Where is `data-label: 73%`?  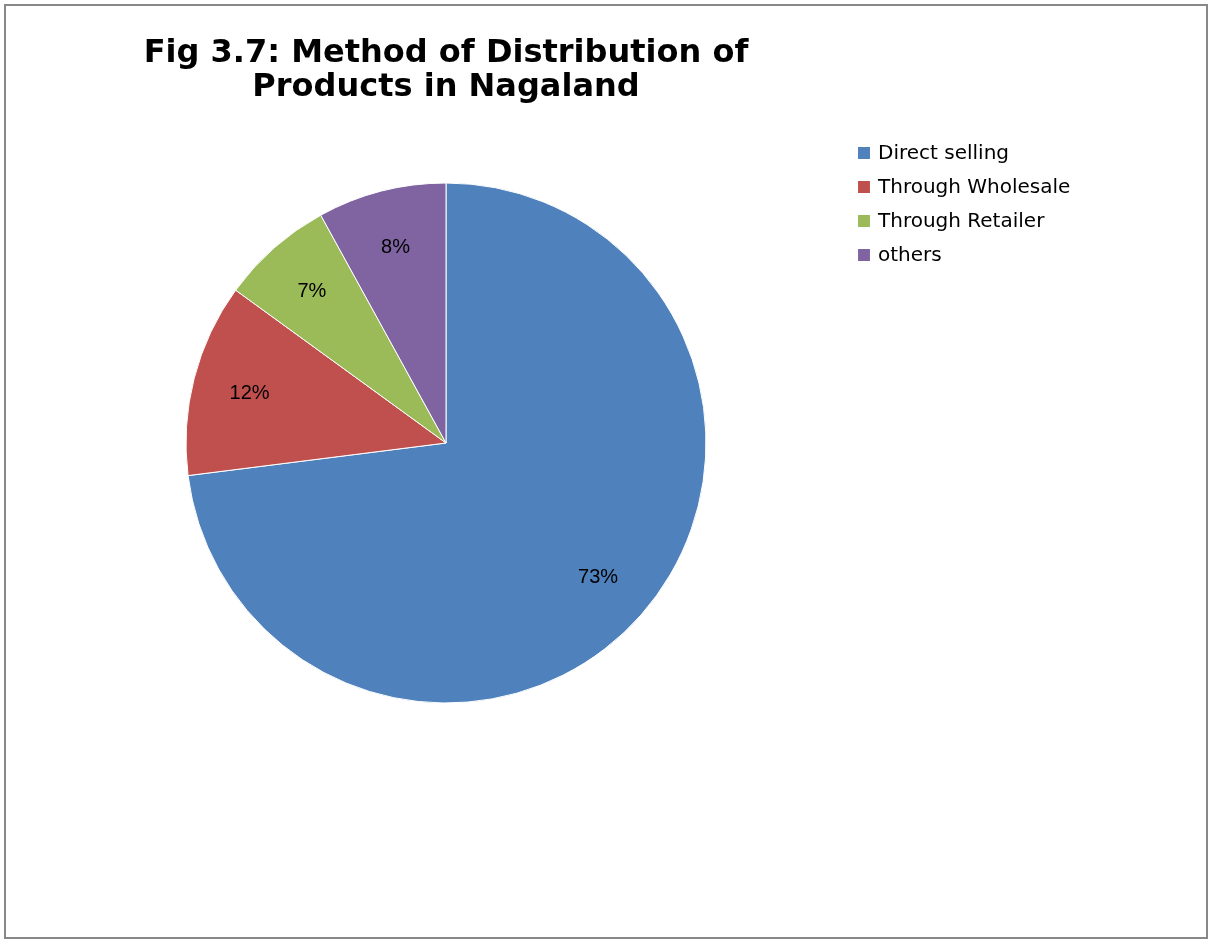
data-label: 73% is located at coordinates (598, 576).